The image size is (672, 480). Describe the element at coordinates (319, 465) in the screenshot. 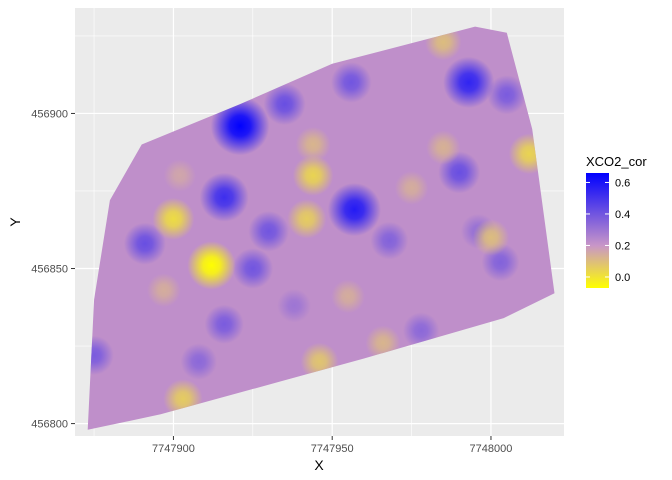

I see `x-axis-title: X` at that location.